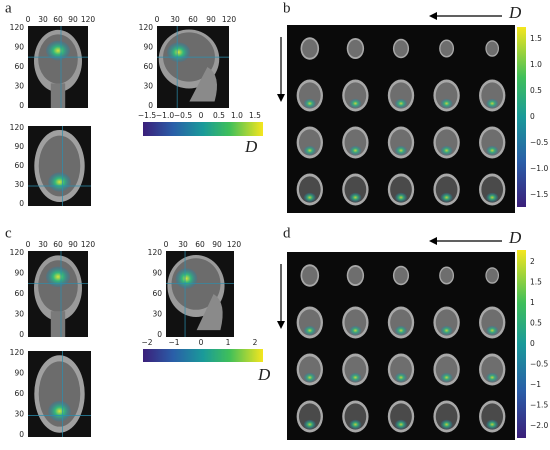 This screenshot has width=550, height=450. I want to click on arrow-label: D, so click(515, 12).